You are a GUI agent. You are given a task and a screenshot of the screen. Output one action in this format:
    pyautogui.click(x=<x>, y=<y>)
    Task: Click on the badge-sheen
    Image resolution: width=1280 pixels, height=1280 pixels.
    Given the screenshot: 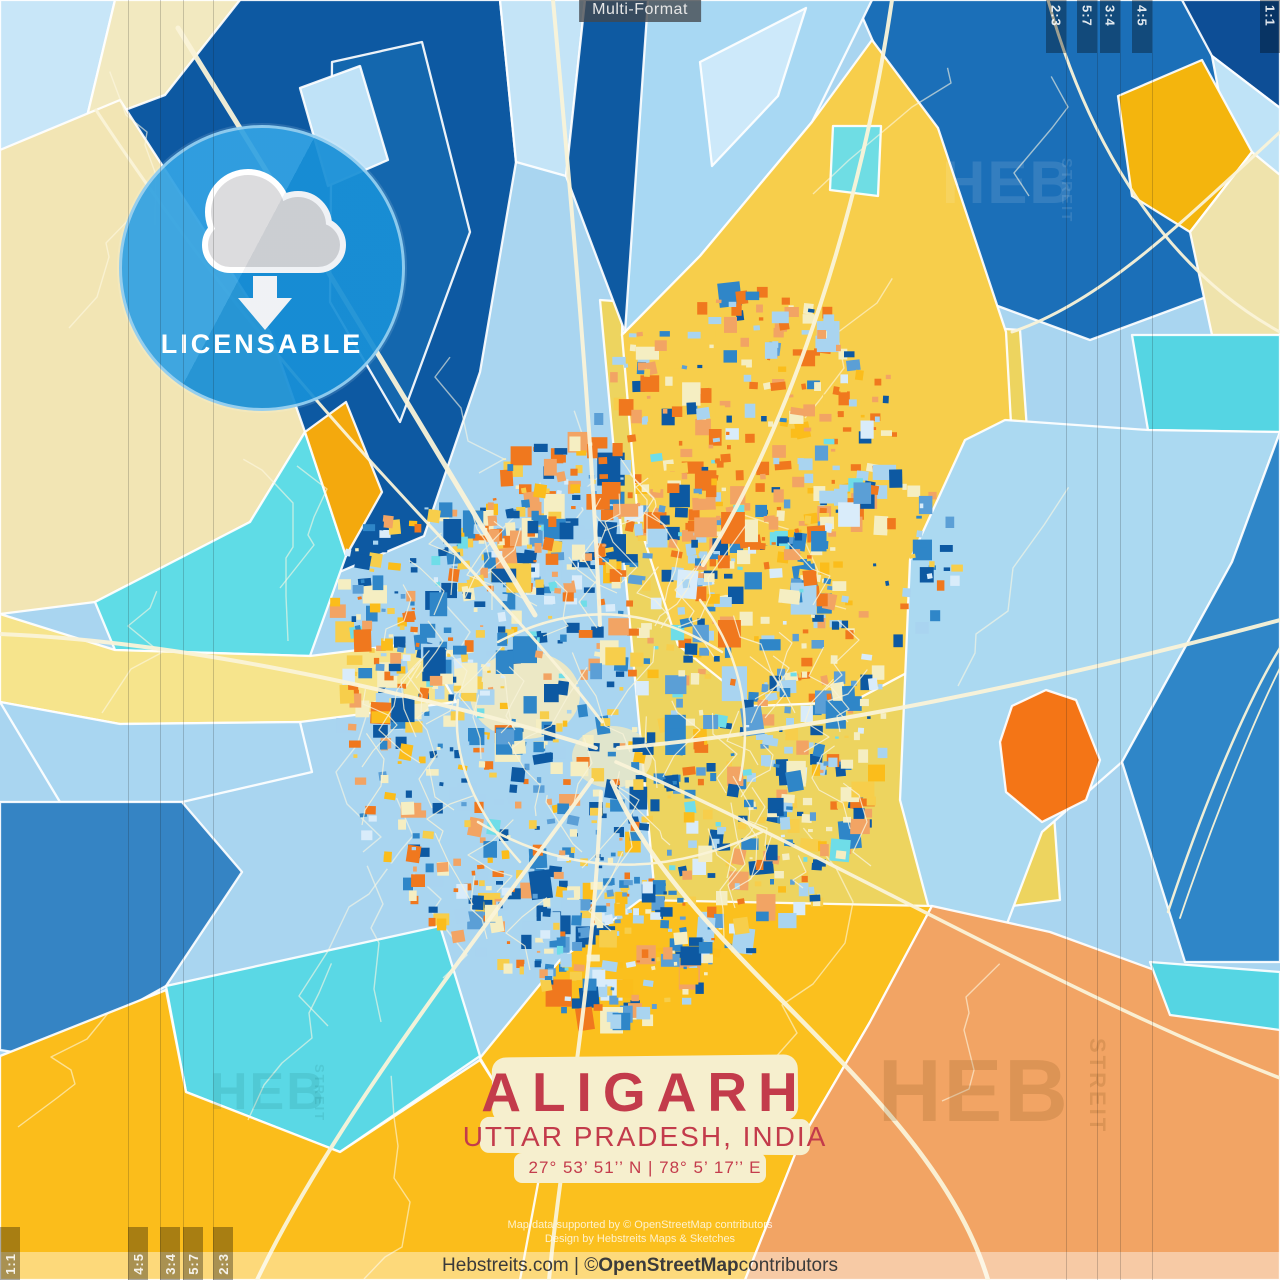 What is the action you would take?
    pyautogui.click(x=262, y=268)
    